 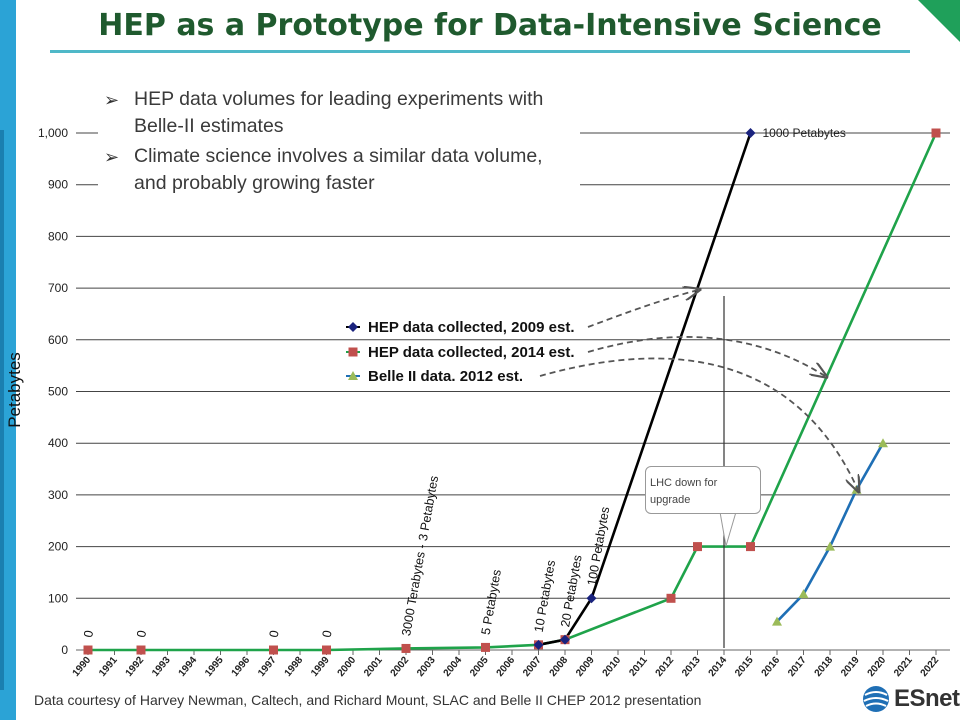 I want to click on lhc-callout: LHC down for upgrade, so click(x=703, y=490).